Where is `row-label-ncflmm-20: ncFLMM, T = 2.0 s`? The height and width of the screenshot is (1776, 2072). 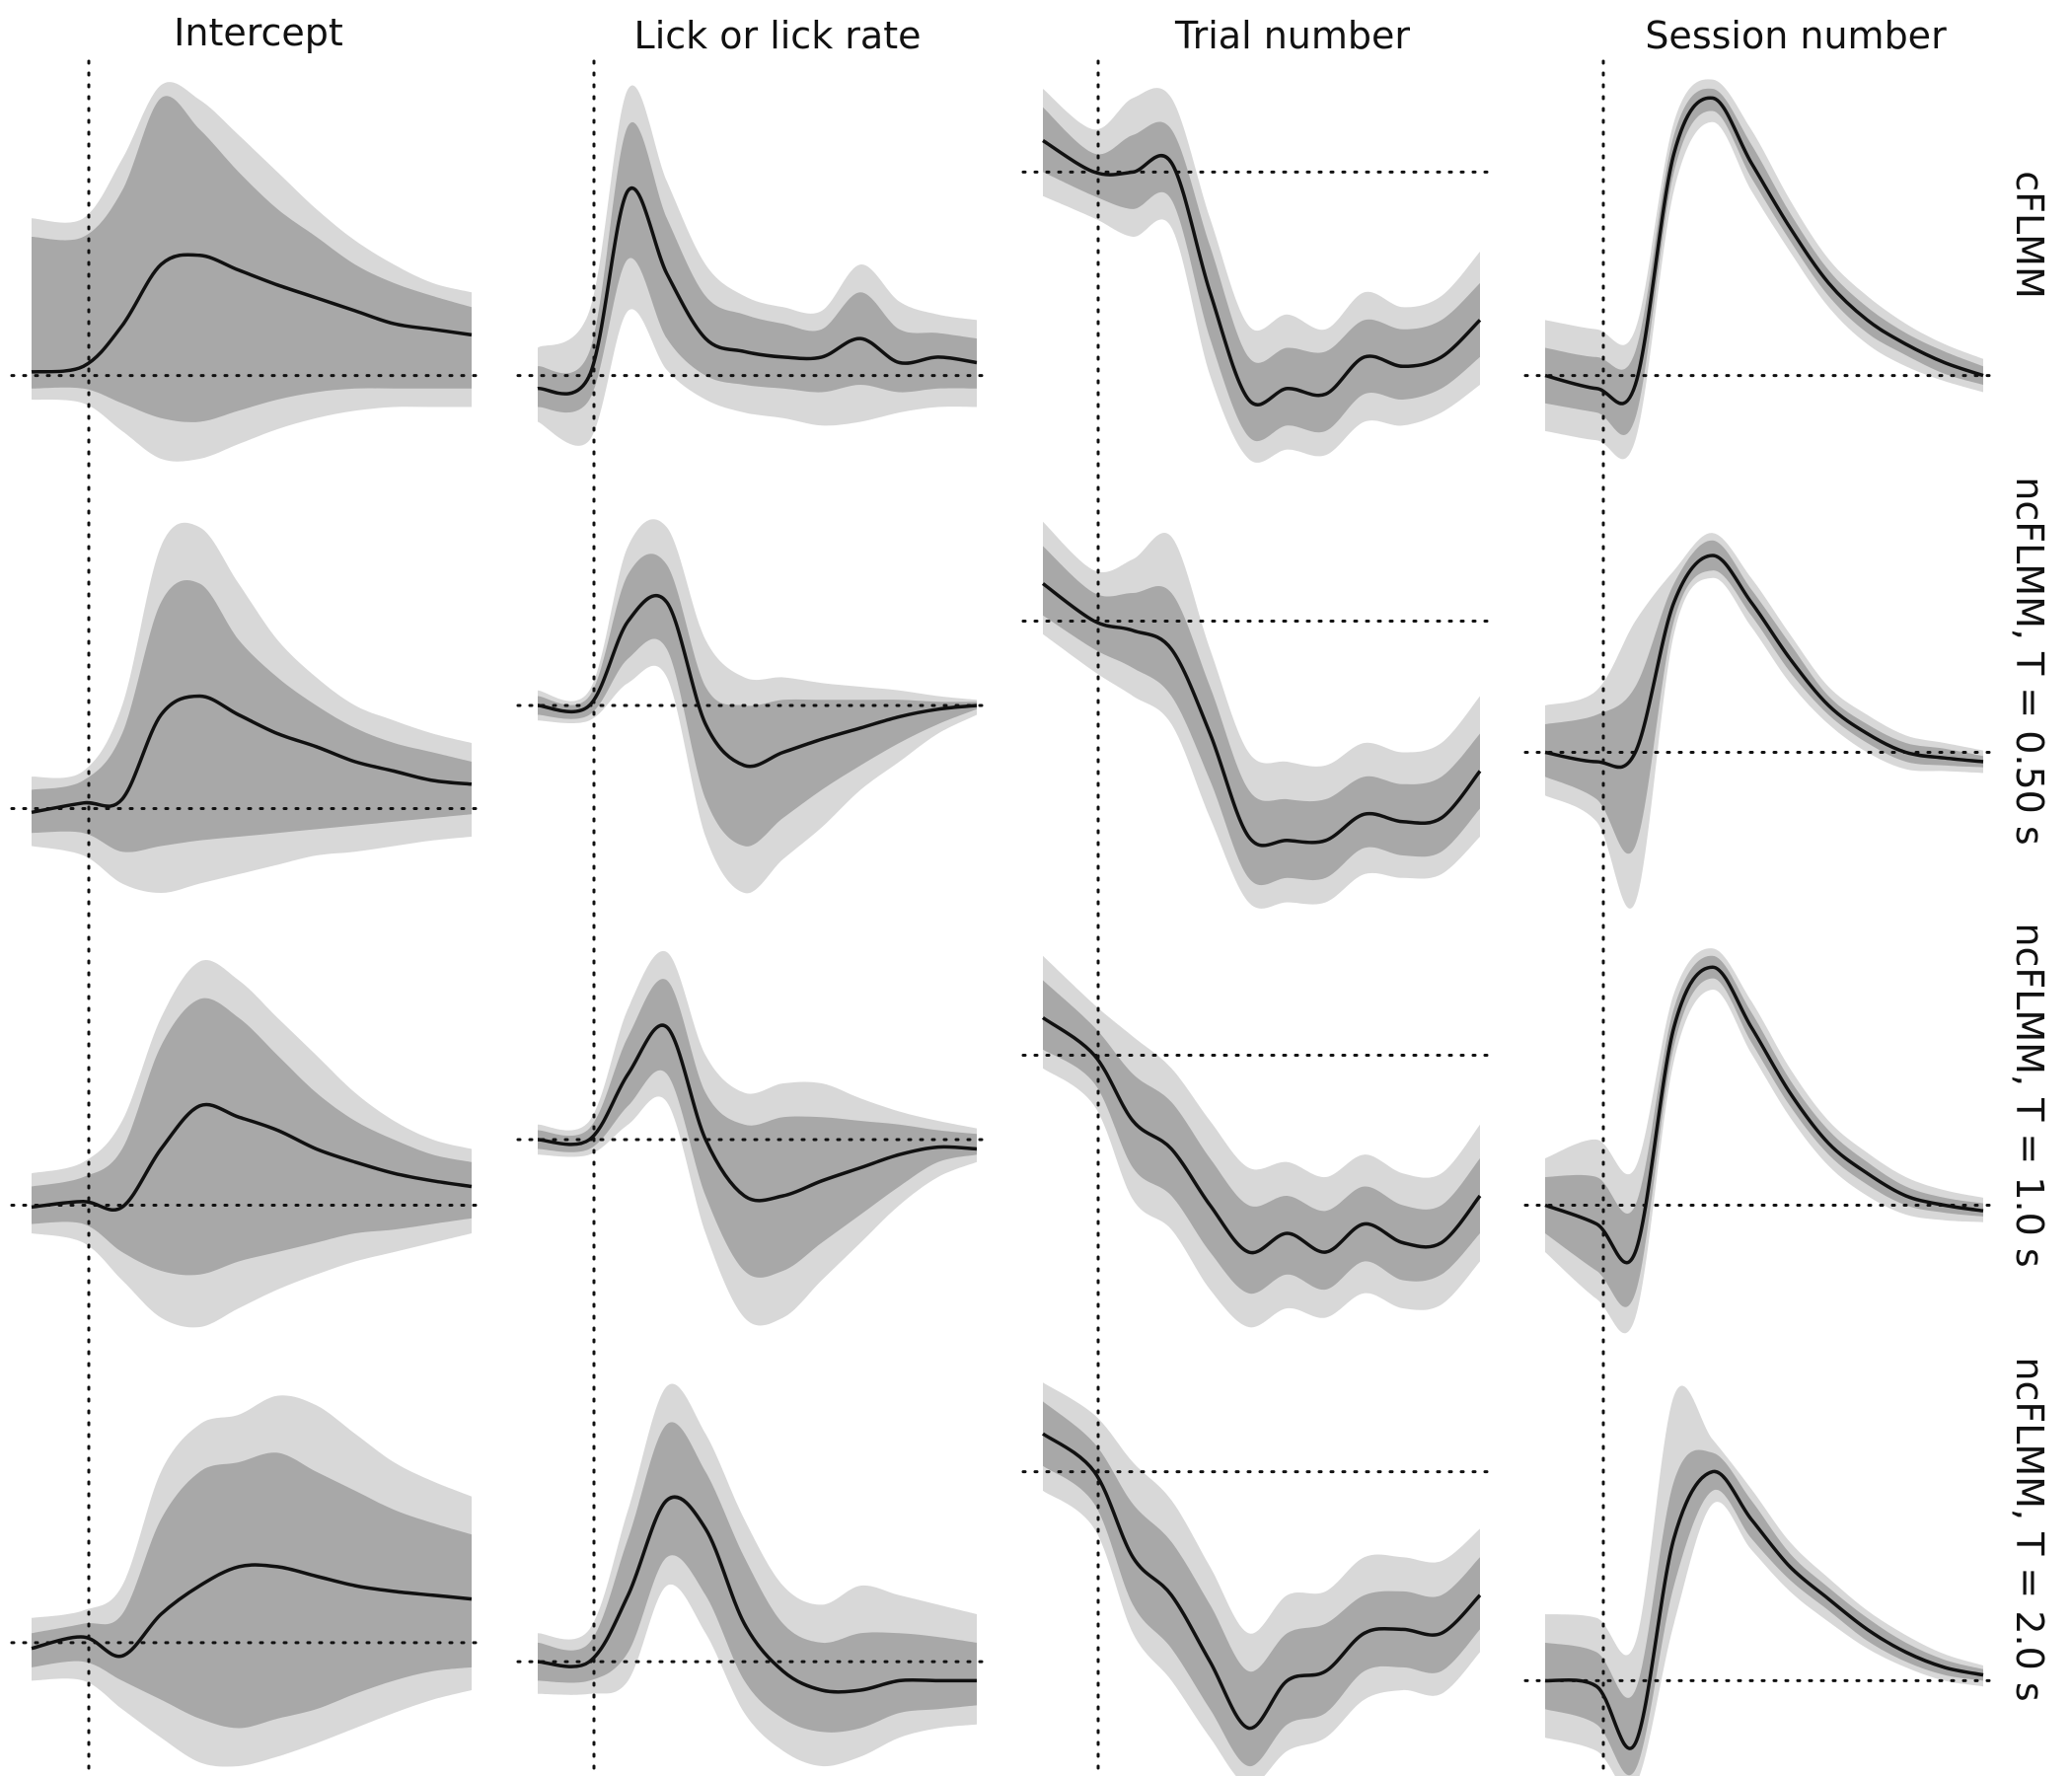
row-label-ncflmm-20: ncFLMM, T = 2.0 s is located at coordinates (2030, 1529).